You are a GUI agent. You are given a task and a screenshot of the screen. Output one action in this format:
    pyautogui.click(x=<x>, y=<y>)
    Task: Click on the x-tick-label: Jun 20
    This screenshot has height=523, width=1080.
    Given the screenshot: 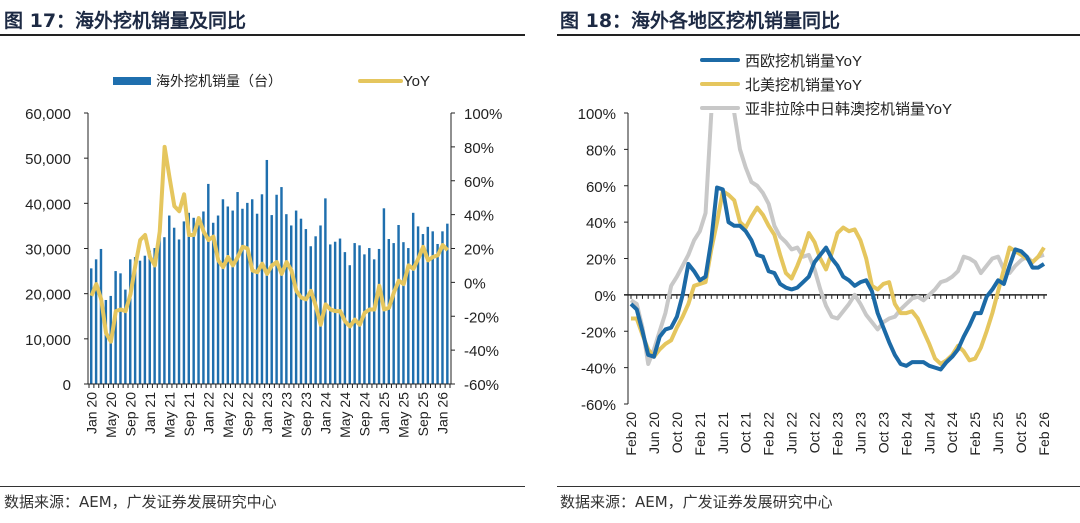 What is the action you would take?
    pyautogui.click(x=654, y=433)
    